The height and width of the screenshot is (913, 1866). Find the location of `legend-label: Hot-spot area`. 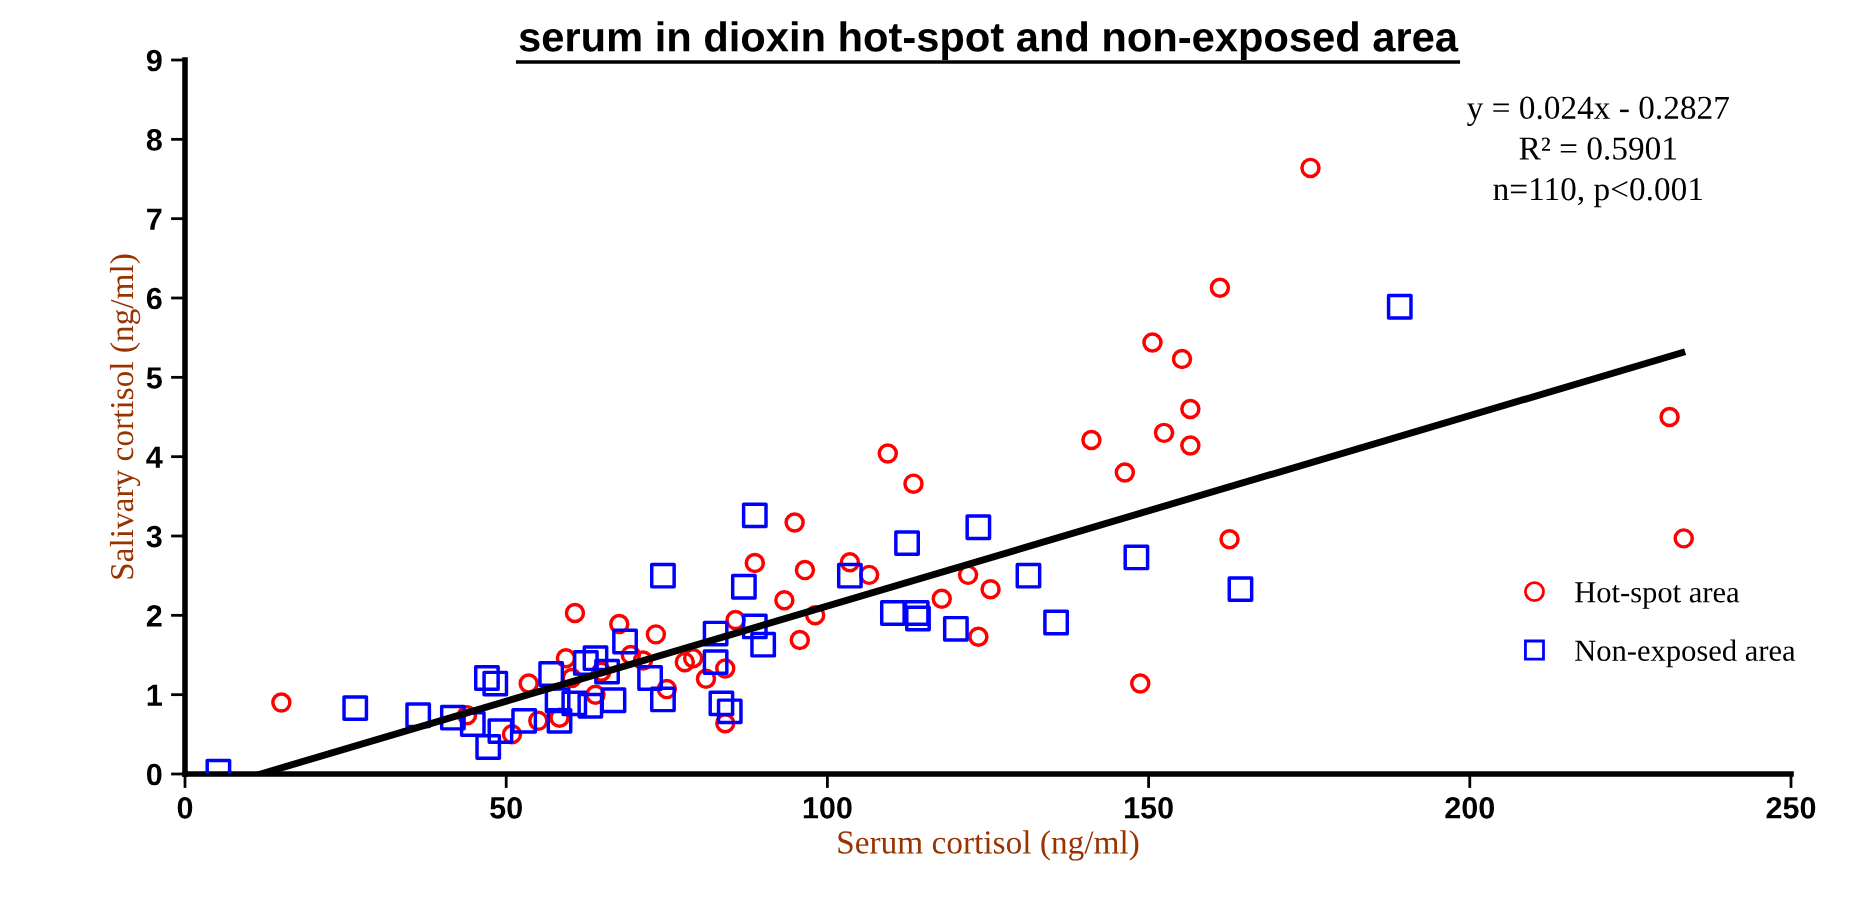

legend-label: Hot-spot area is located at coordinates (1657, 595).